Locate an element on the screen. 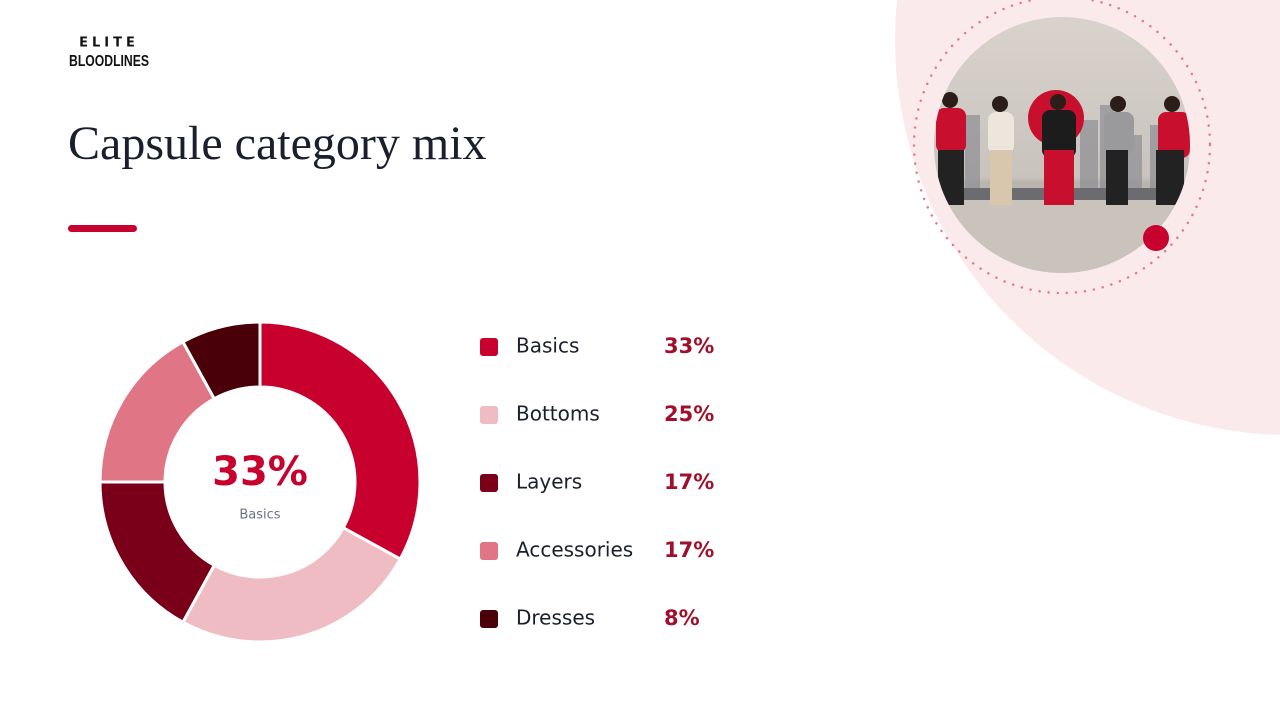 The height and width of the screenshot is (720, 1280). legend-value: 25% is located at coordinates (689, 414).